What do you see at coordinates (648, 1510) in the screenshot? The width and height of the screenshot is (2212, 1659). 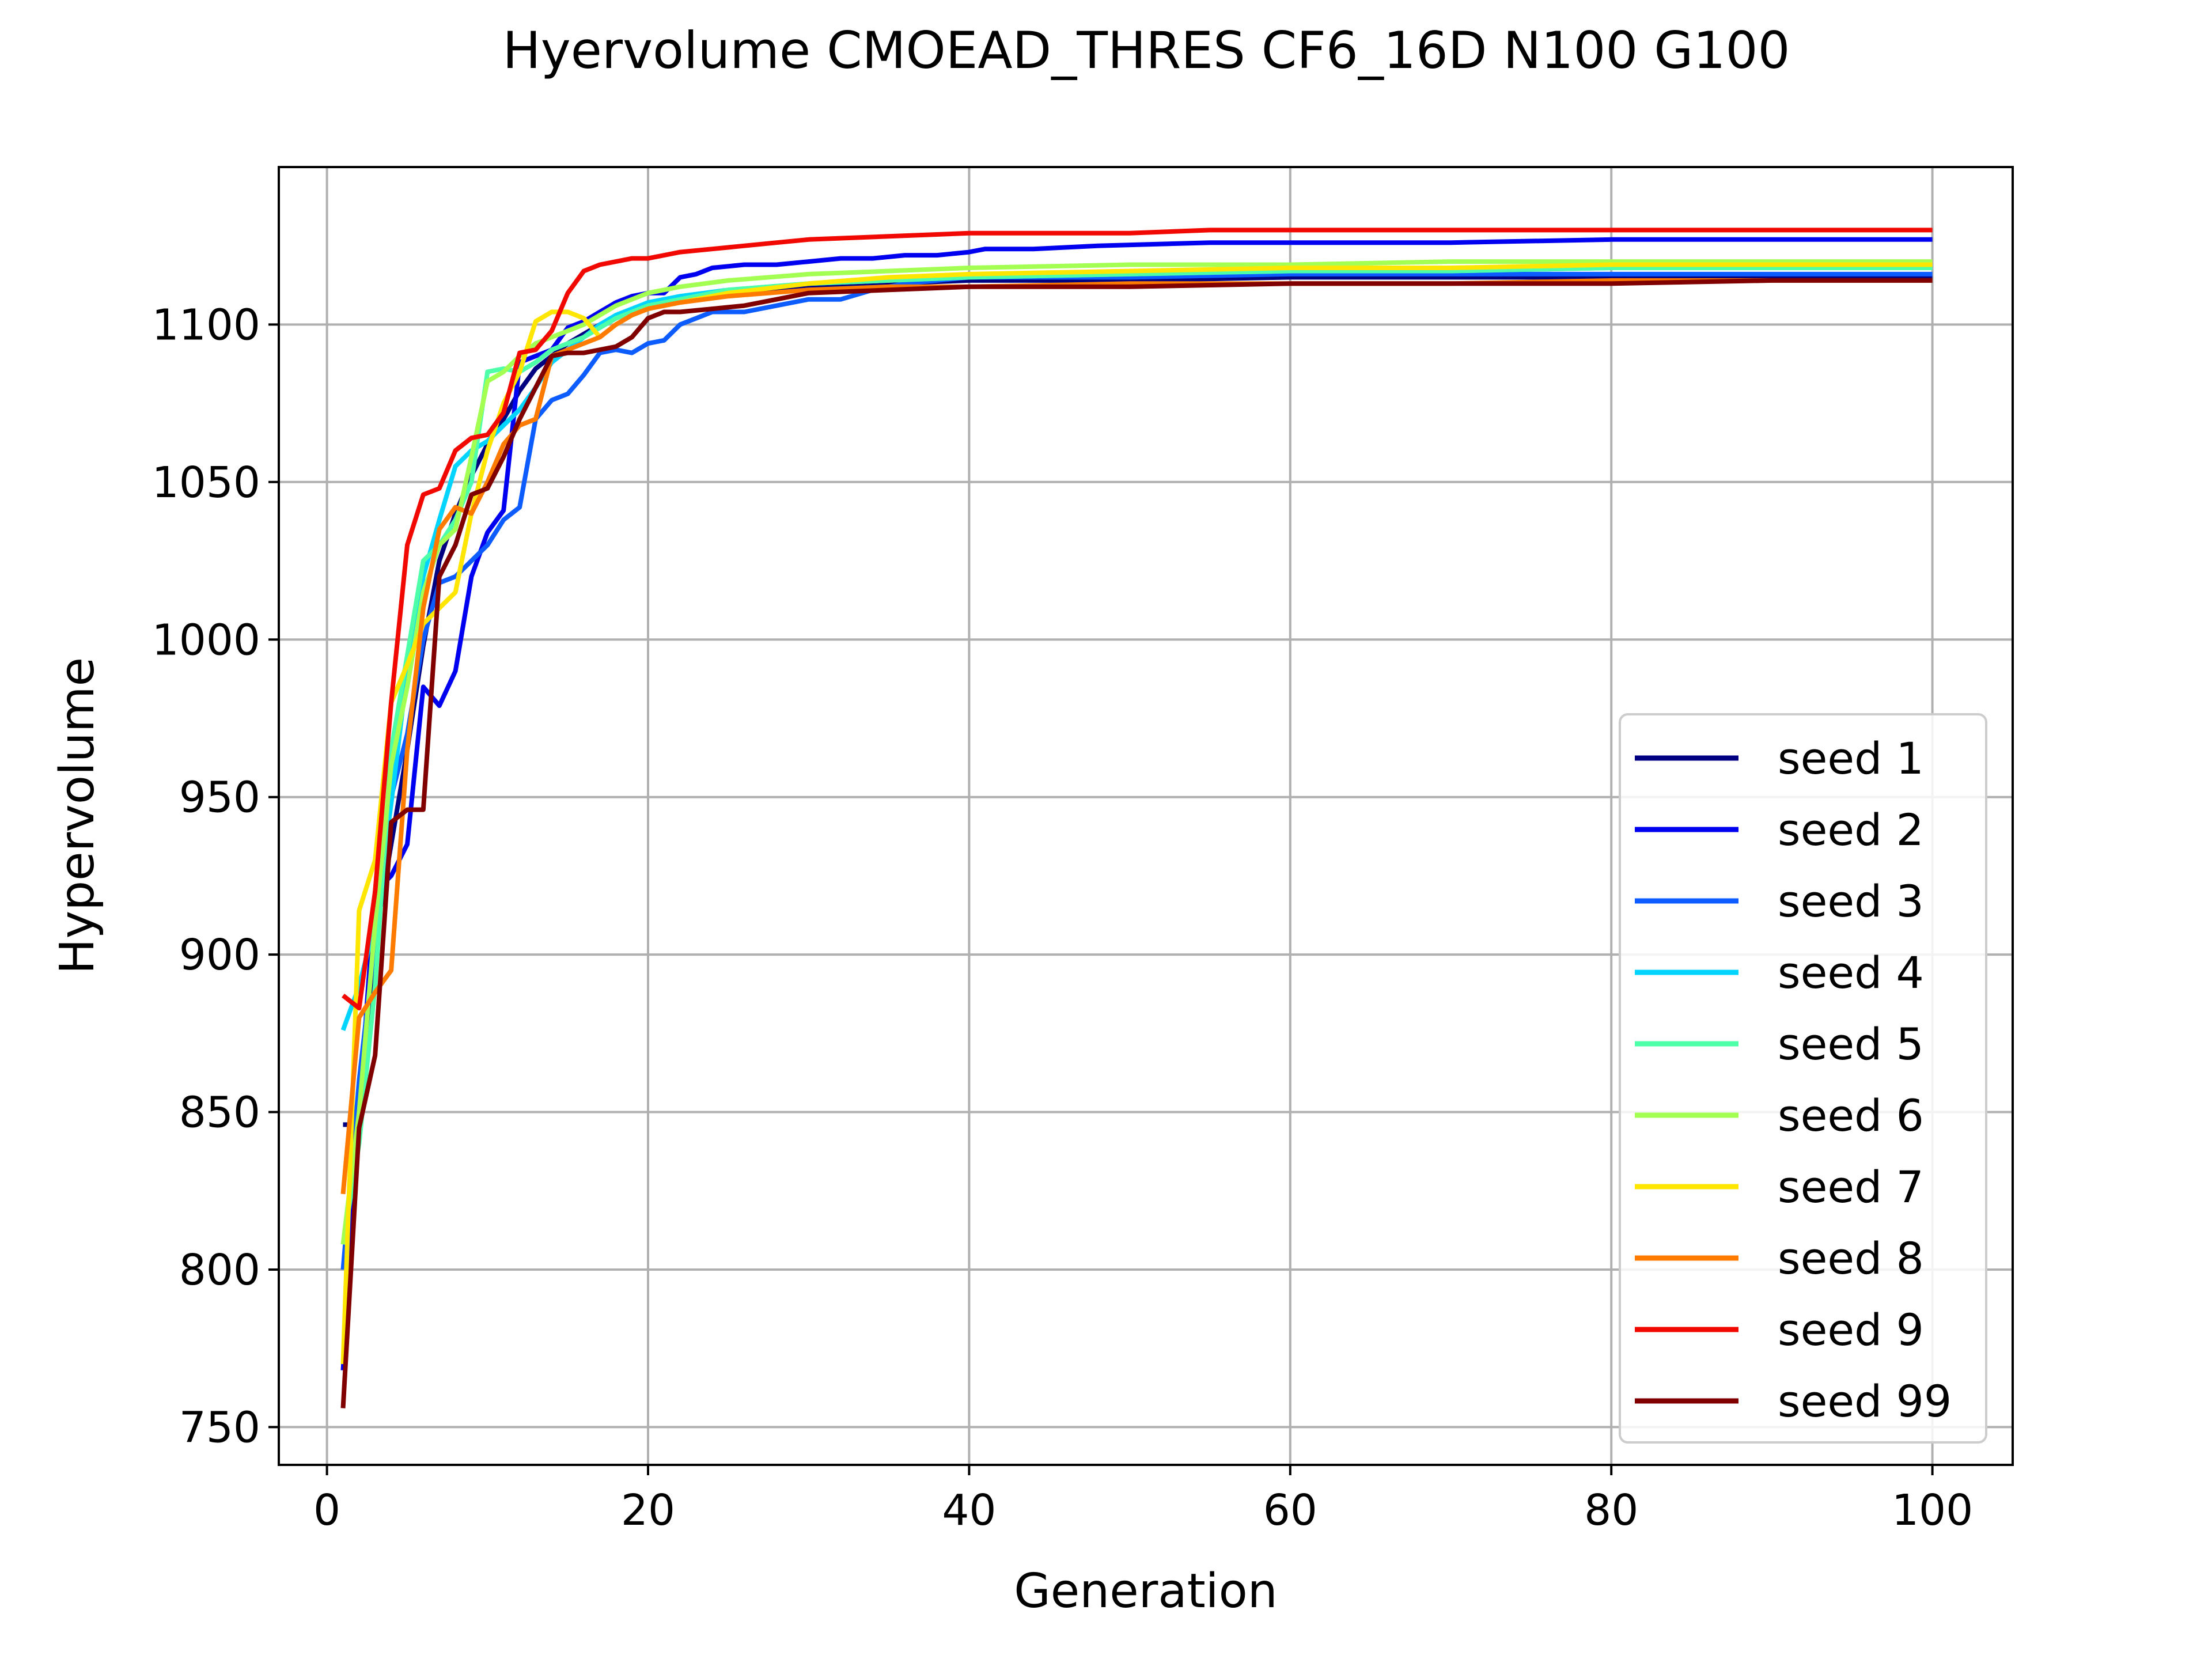 I see `x-tick-label: 20` at bounding box center [648, 1510].